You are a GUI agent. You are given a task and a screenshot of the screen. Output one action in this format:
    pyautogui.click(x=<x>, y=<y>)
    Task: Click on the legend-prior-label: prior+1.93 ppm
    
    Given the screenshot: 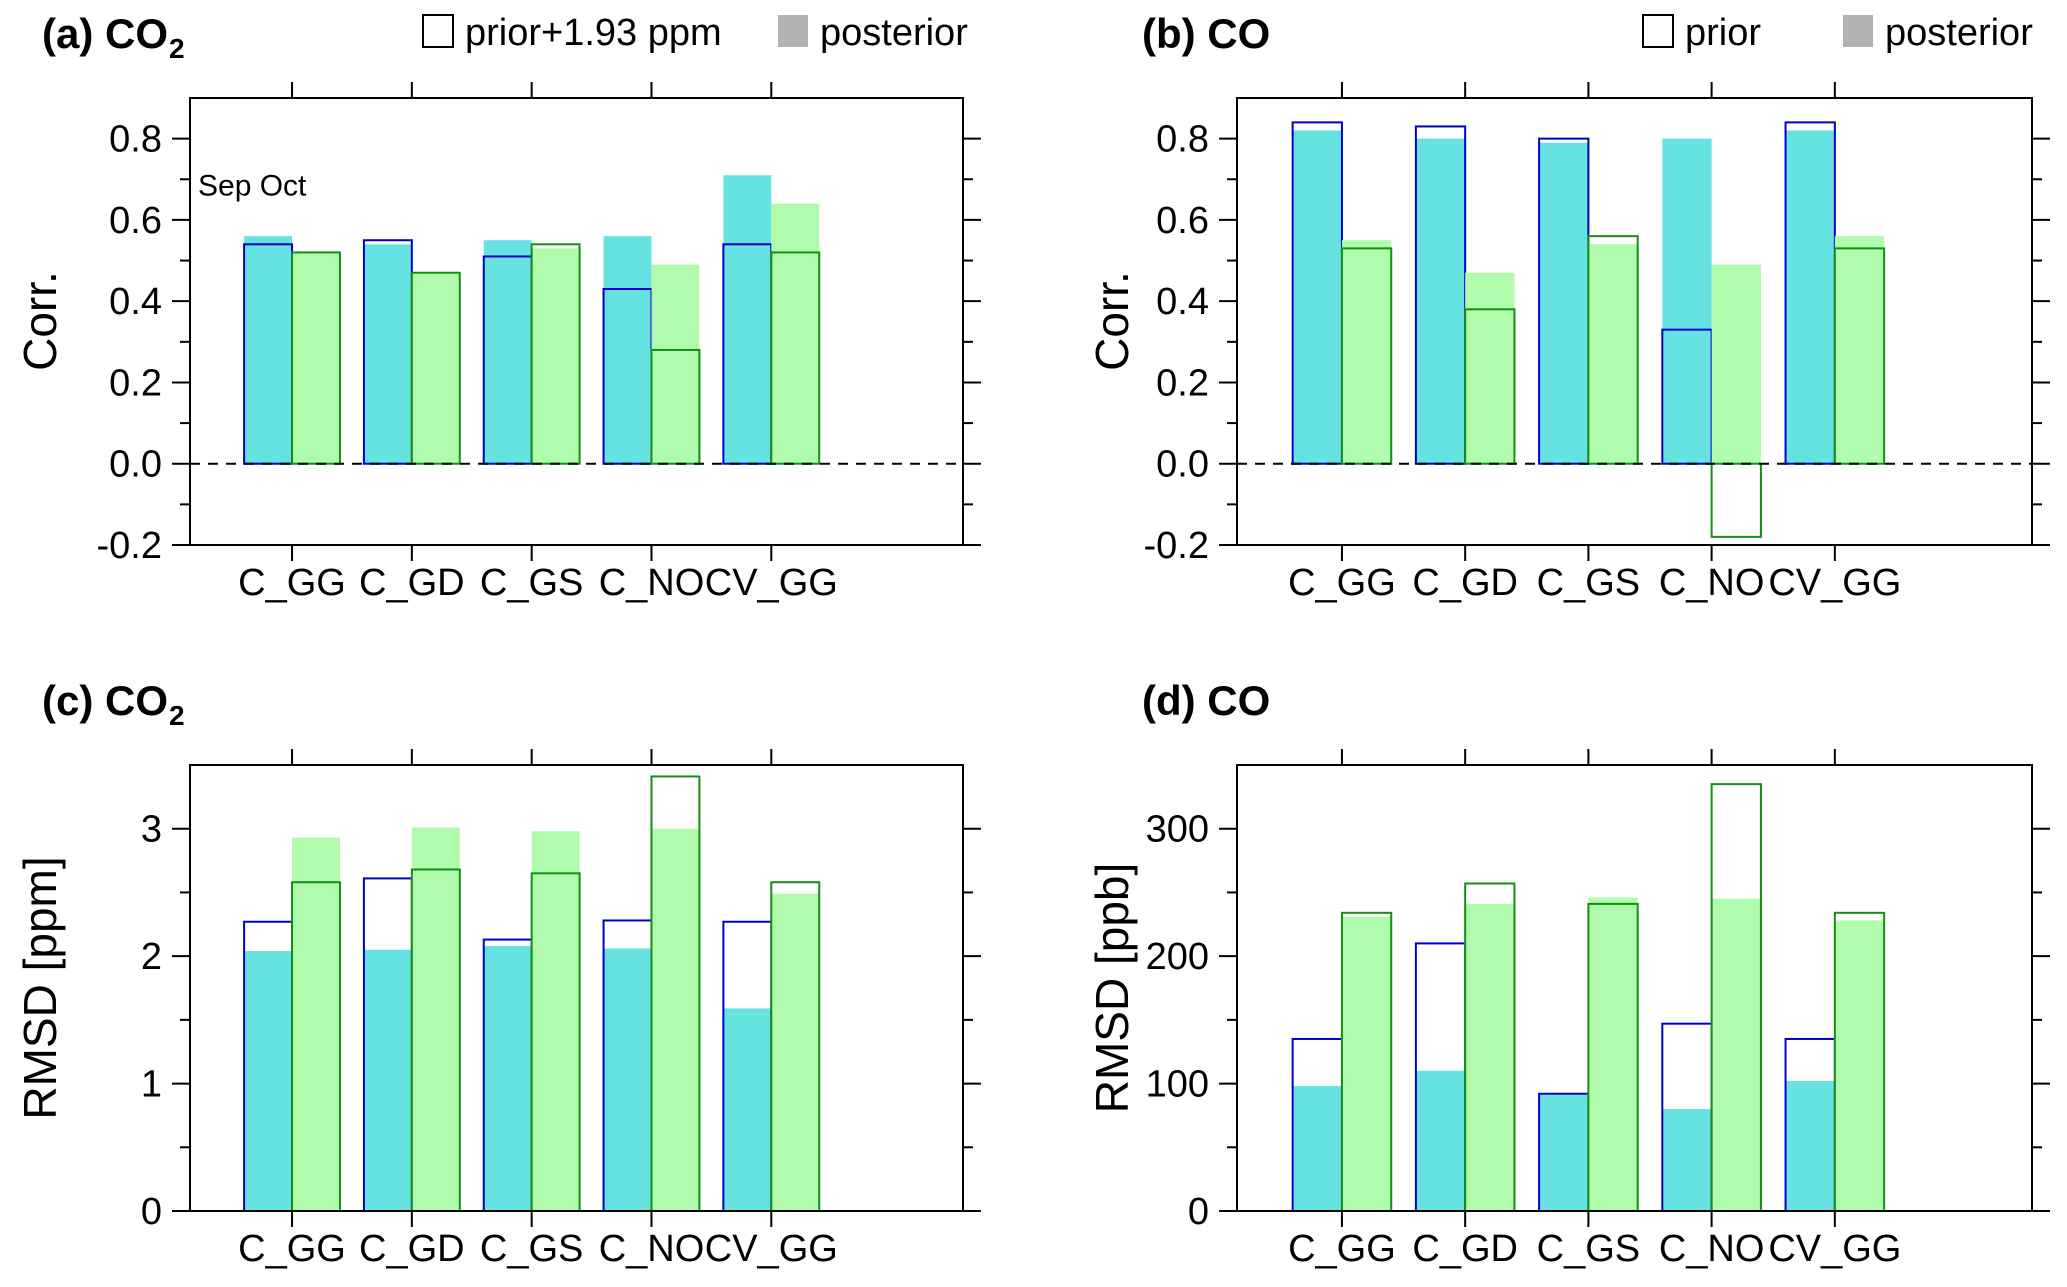 What is the action you would take?
    pyautogui.click(x=593, y=33)
    